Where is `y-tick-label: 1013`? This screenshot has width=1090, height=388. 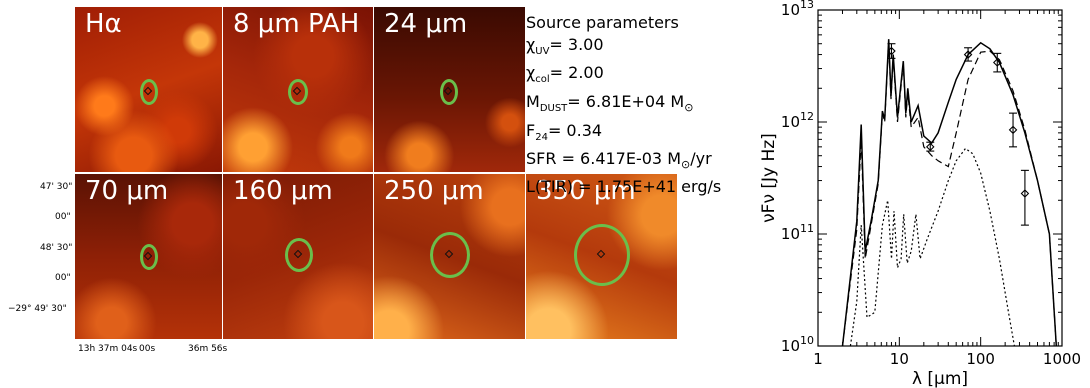
y-tick-label: 1013 is located at coordinates (797, 9).